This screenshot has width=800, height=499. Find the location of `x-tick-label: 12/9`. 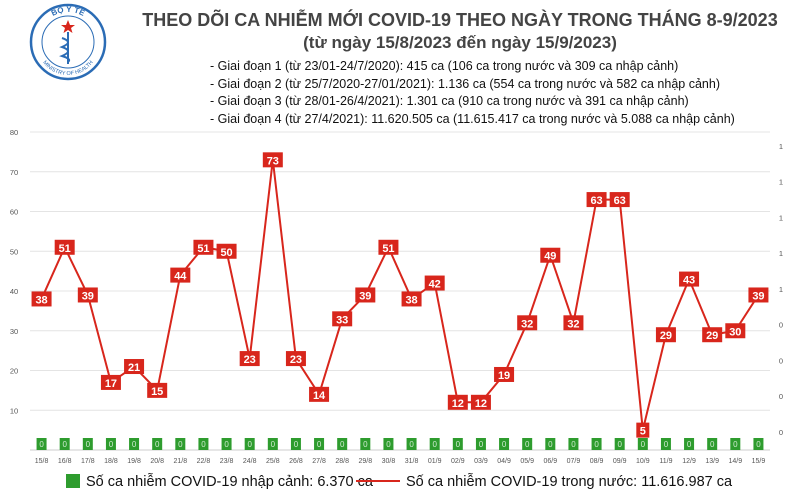

x-tick-label: 12/9 is located at coordinates (689, 461).